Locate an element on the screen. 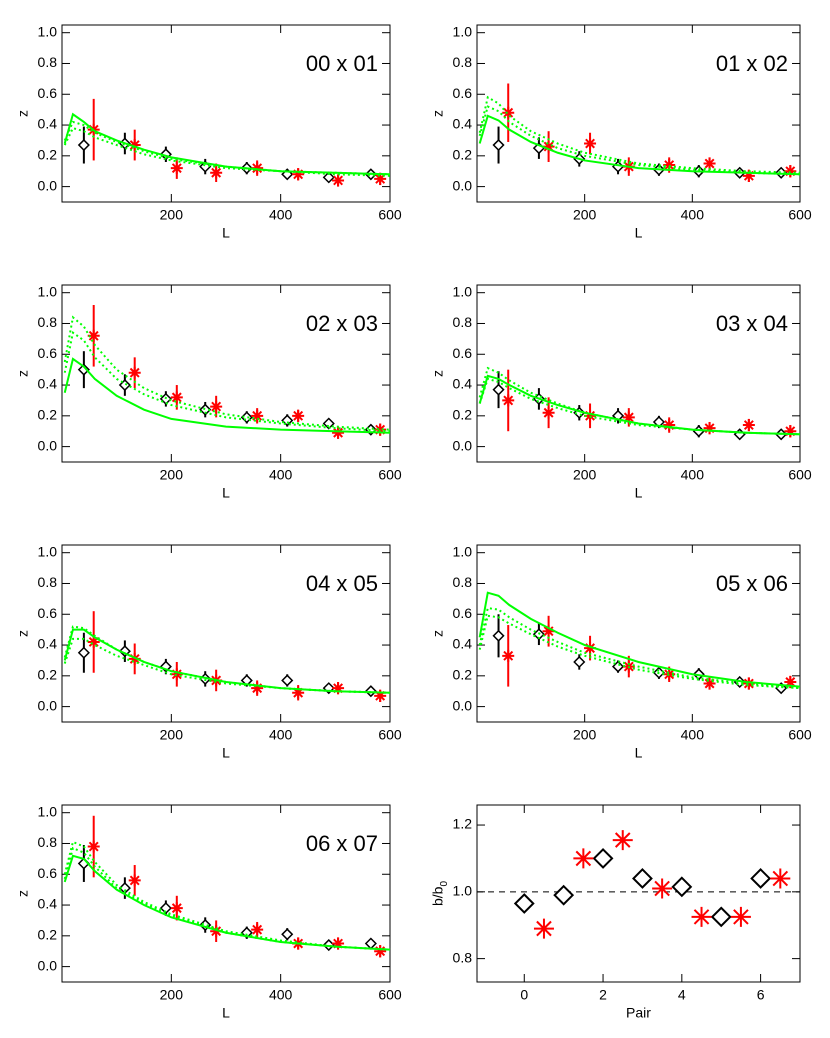 The width and height of the screenshot is (830, 1038). panel: 200 400 600 0.0 0.2 0.4 0.6 0.8 1.0 Lz 06 x 07 is located at coordinates (208, 911).